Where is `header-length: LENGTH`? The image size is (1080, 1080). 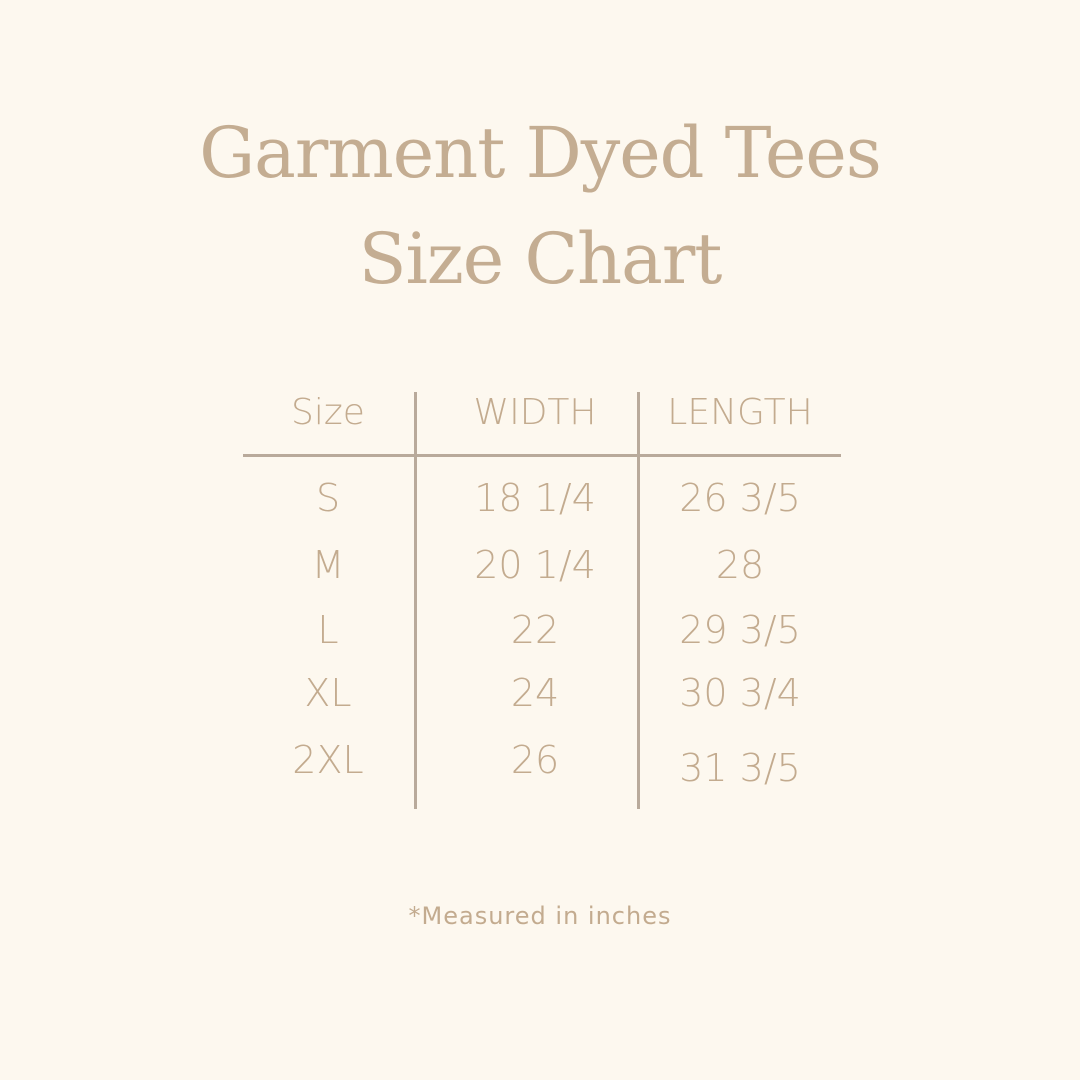 header-length: LENGTH is located at coordinates (740, 412).